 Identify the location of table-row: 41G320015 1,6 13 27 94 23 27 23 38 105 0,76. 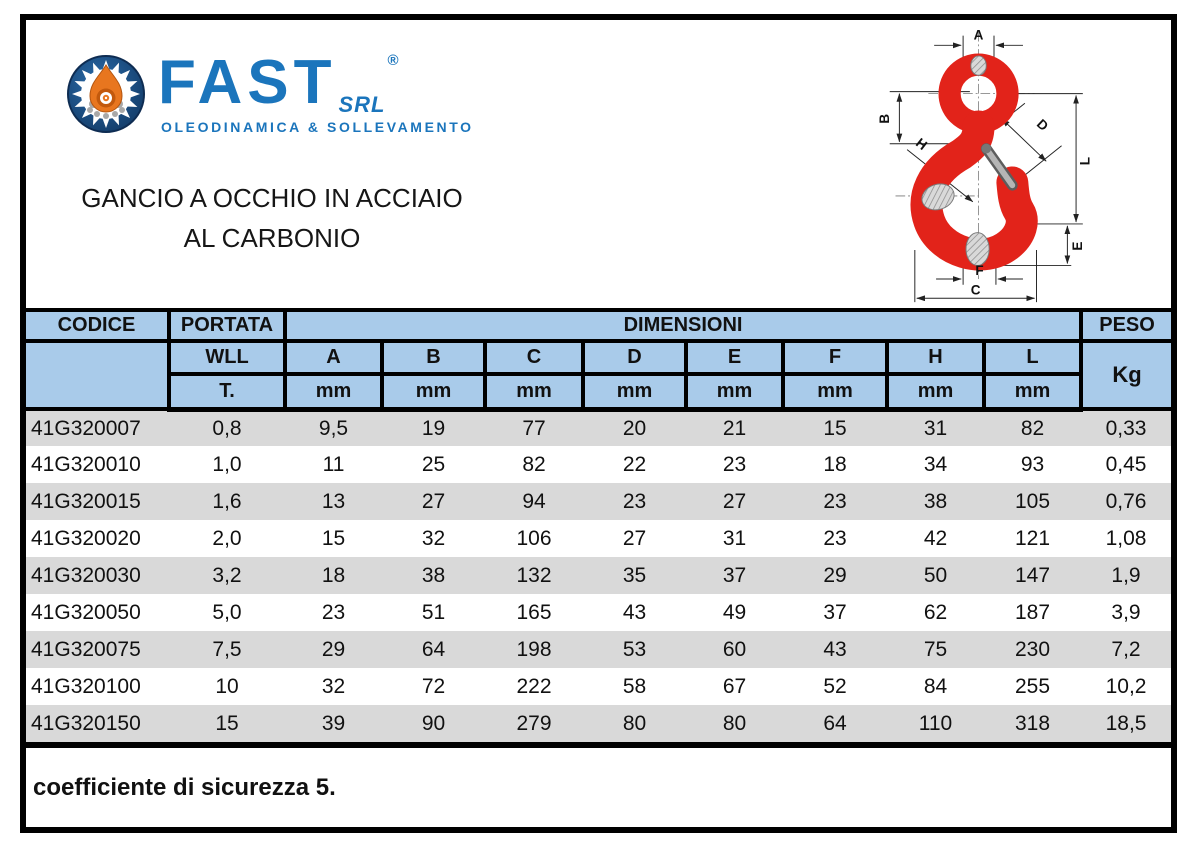
(599, 501).